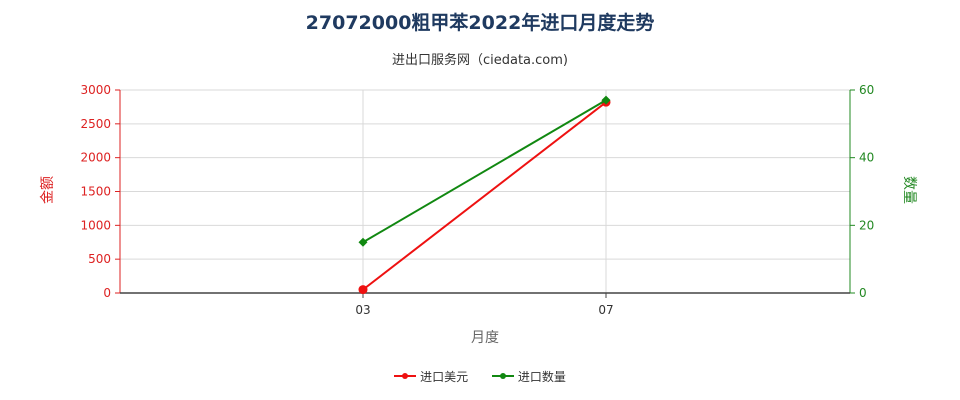  I want to click on y-left-tick-label: 2500, so click(95, 124).